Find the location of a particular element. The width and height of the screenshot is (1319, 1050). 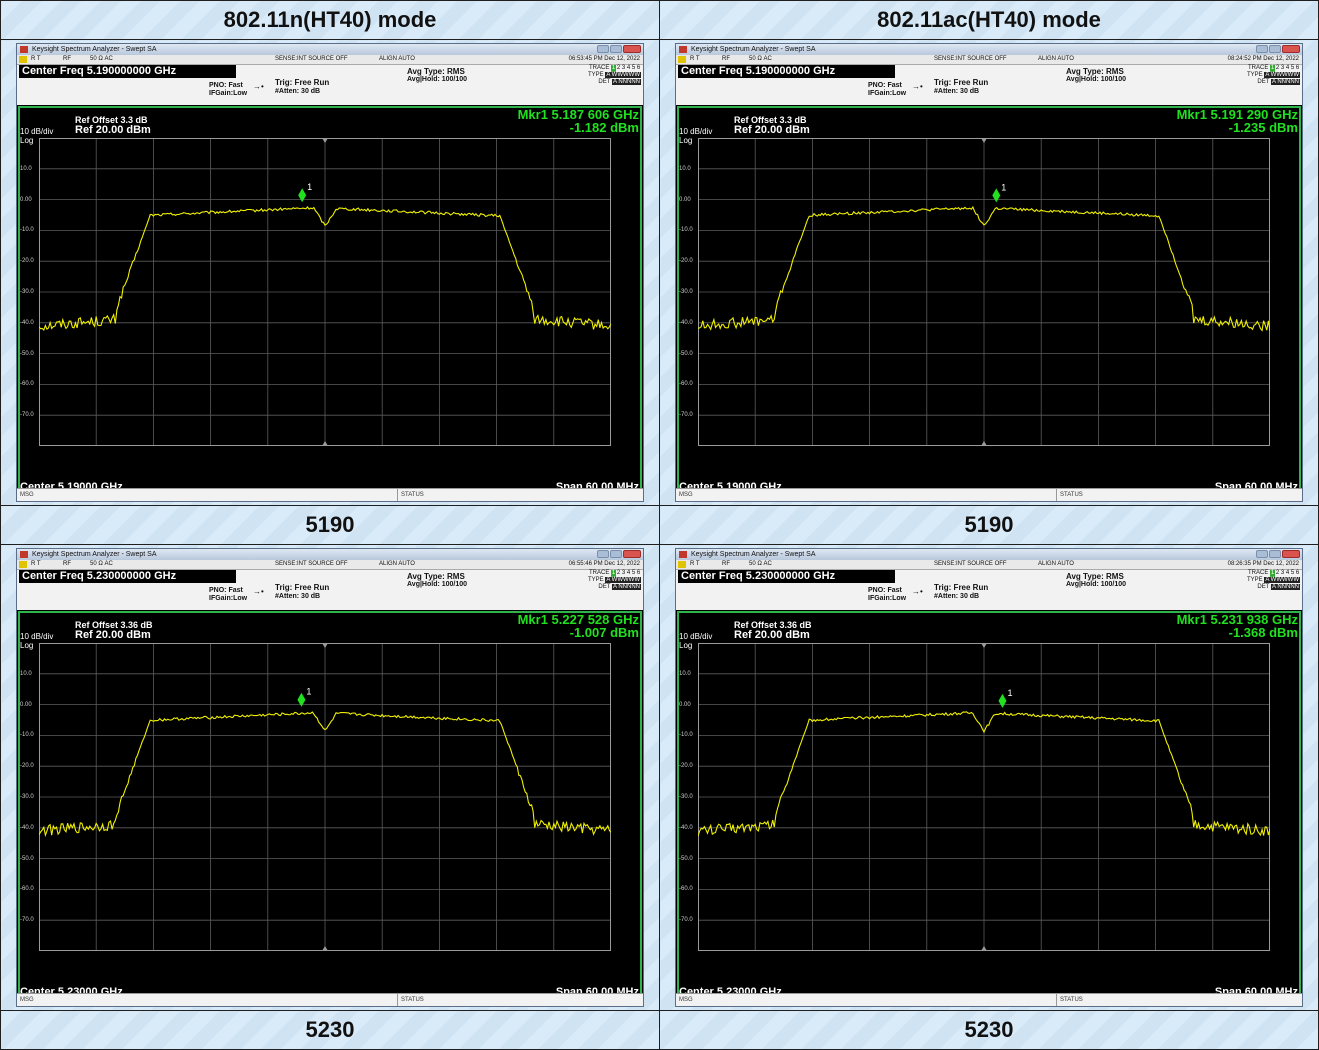

channel-label: 5230 is located at coordinates (330, 1030).